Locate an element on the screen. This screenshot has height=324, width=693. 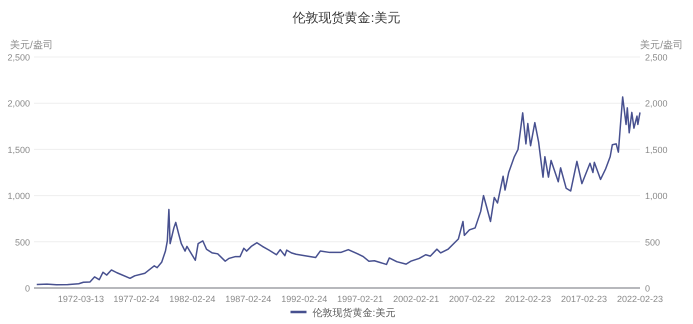
y2-axis-title: 美元/盎司 is located at coordinates (661, 45).